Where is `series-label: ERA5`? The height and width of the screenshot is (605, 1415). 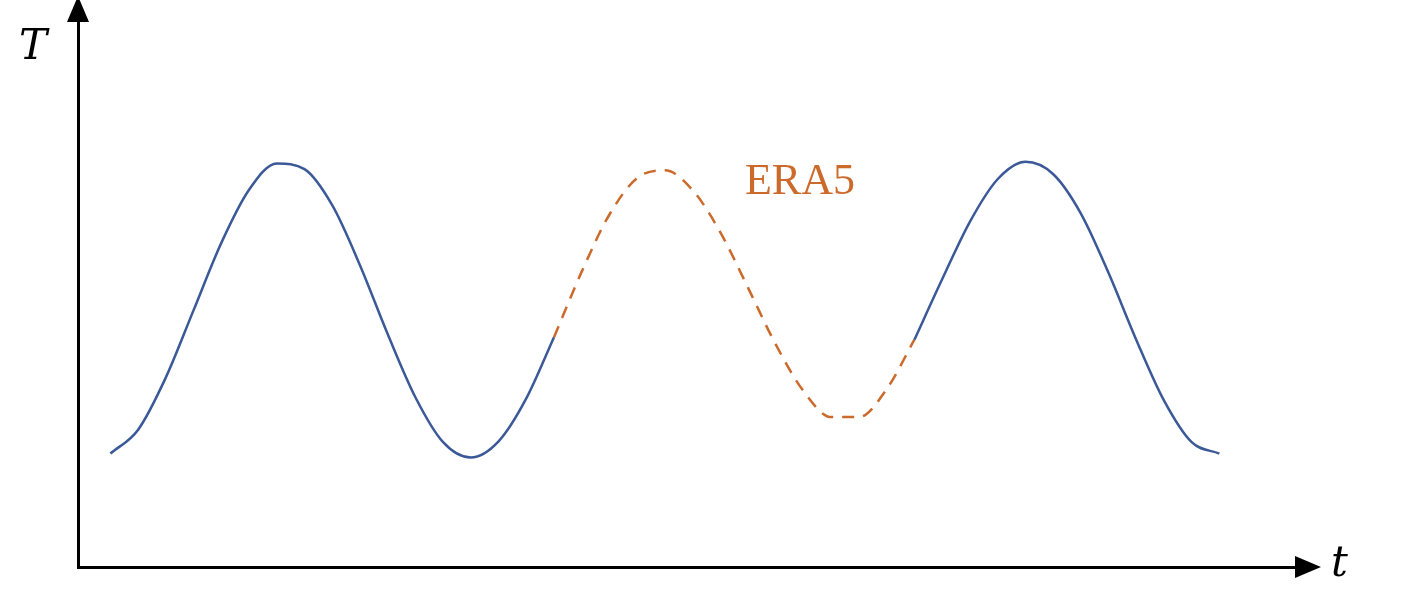
series-label: ERA5 is located at coordinates (799, 179).